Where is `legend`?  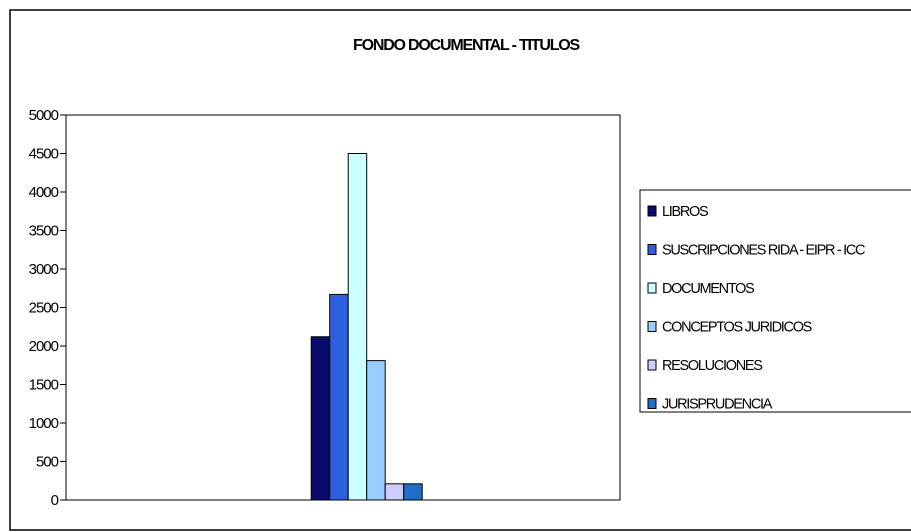 legend is located at coordinates (775, 301).